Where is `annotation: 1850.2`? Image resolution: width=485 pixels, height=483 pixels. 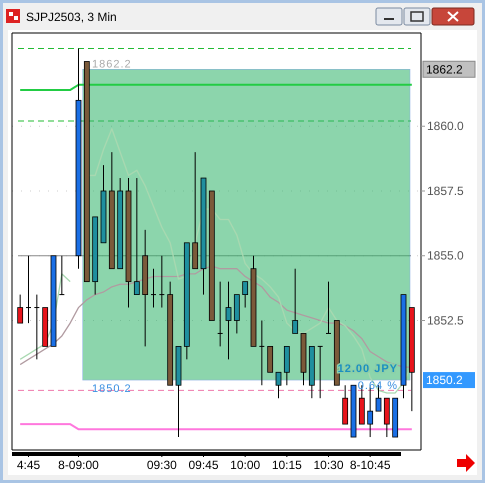
annotation: 1850.2 is located at coordinates (112, 389).